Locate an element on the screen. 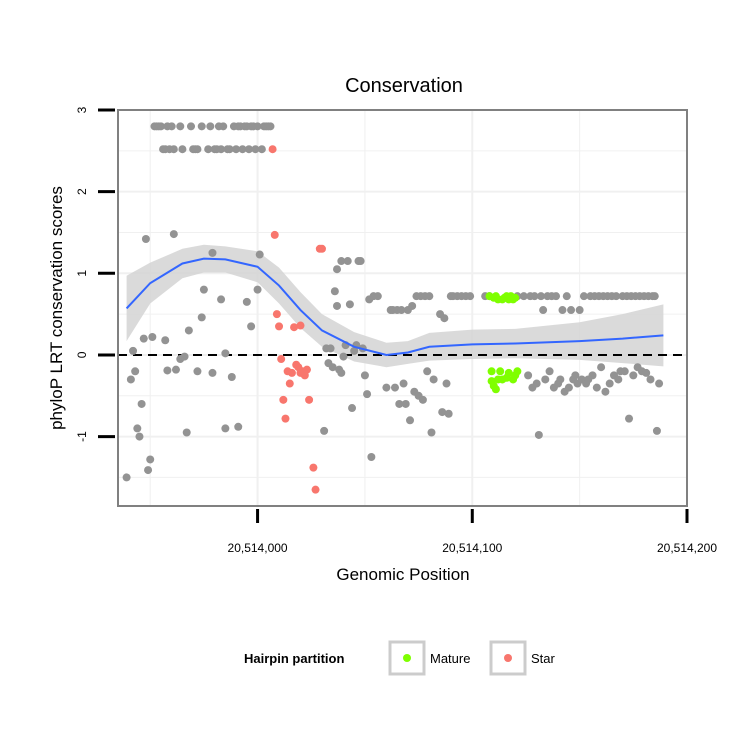 The width and height of the screenshot is (750, 750). legend-item-star: Star is located at coordinates (522, 658).